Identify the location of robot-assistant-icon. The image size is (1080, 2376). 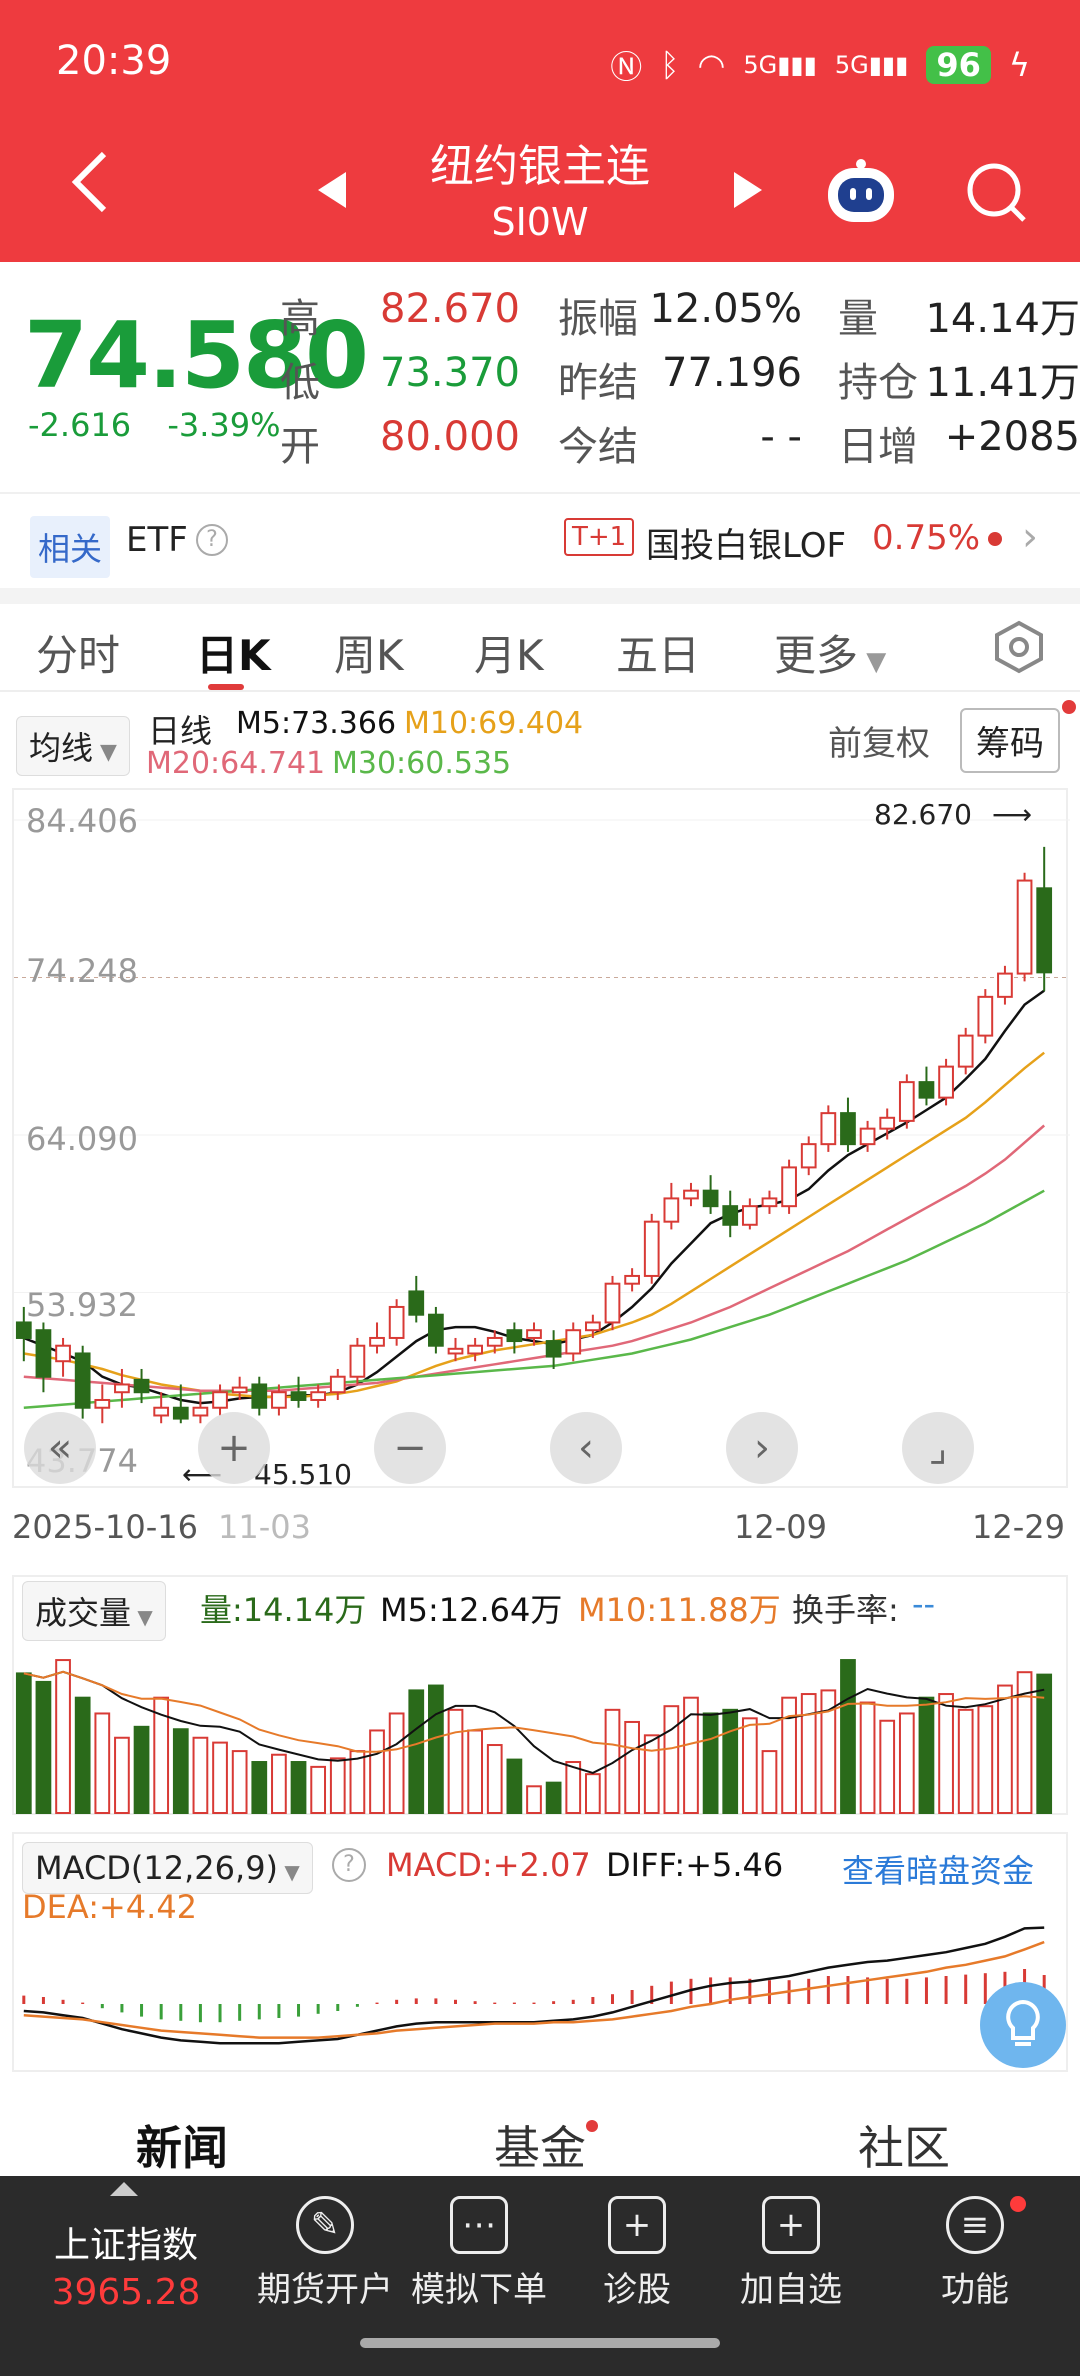
(861, 195).